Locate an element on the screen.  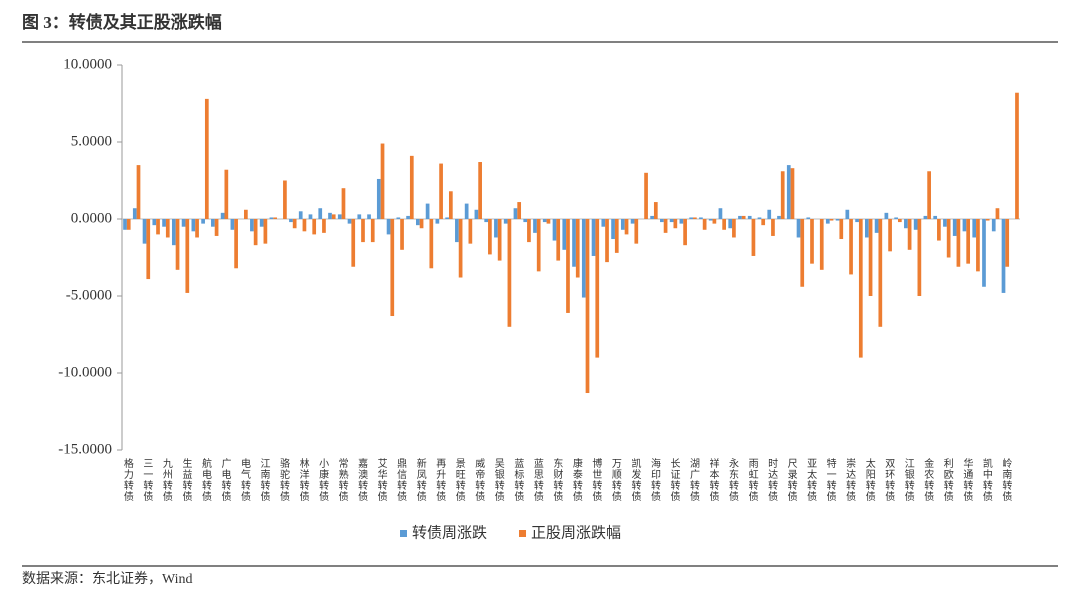
x-tick-label: 海印转债 is located at coordinates (654, 479).